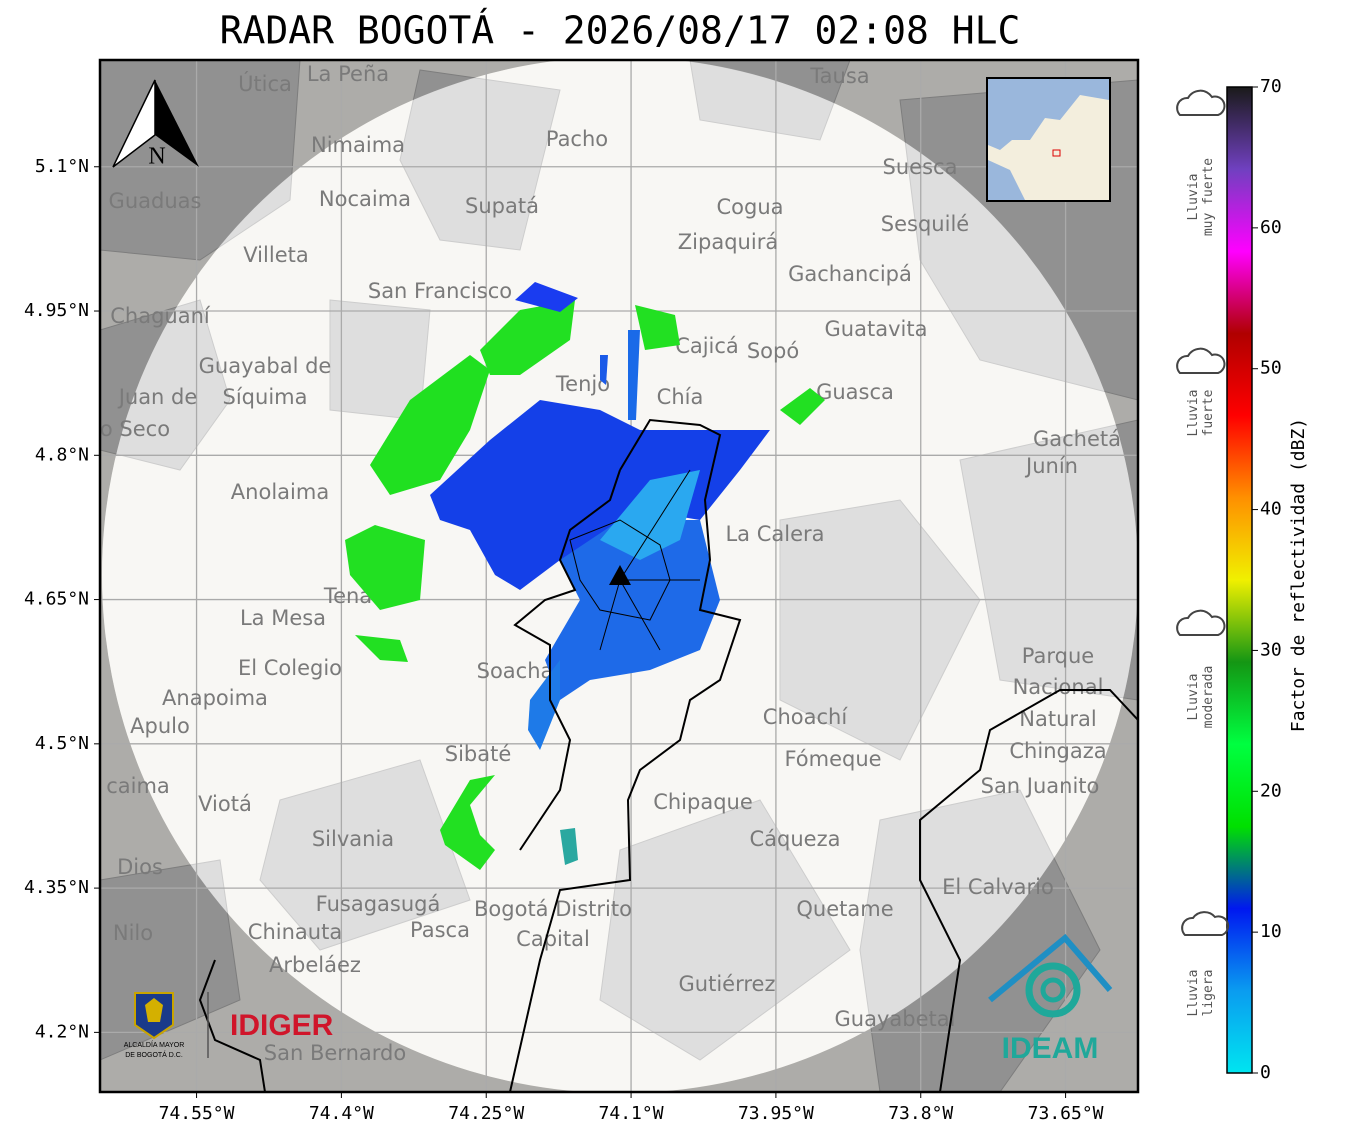 The image size is (1349, 1139). Describe the element at coordinates (1057, 751) in the screenshot. I see `place-label: Chingaza` at that location.